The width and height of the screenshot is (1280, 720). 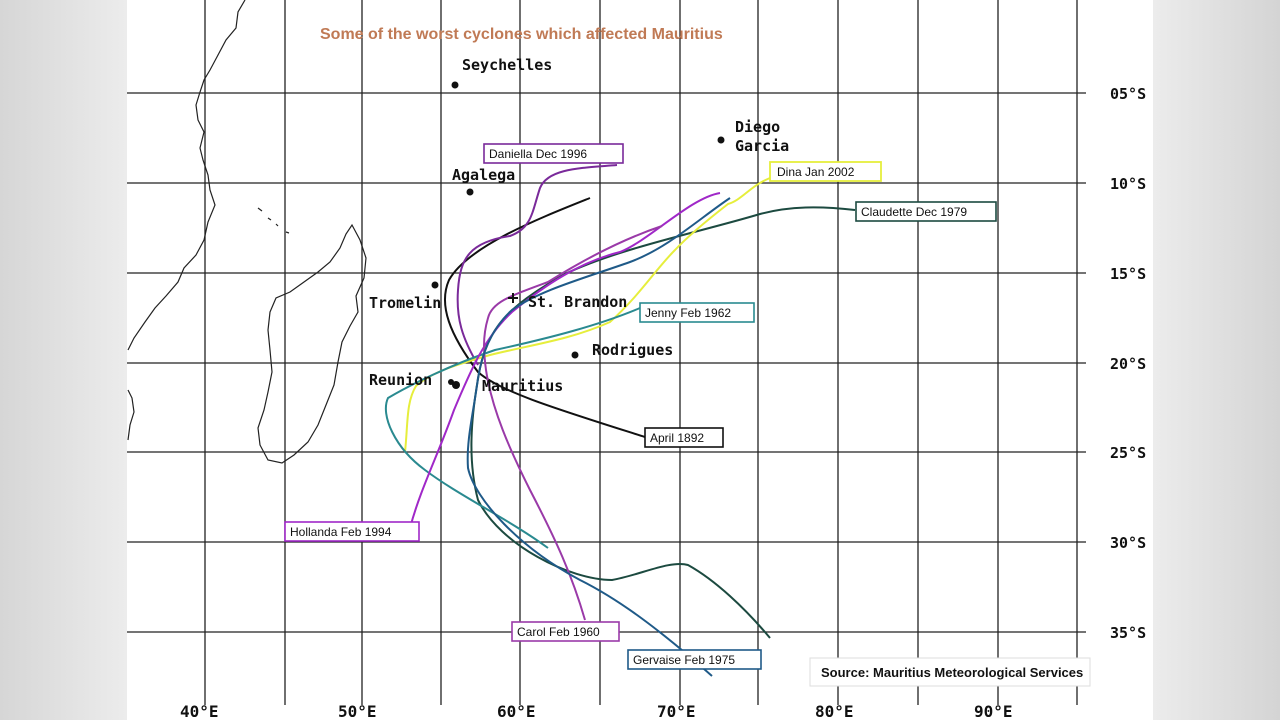 I want to click on lat-05: 05°S, so click(x=1128, y=94).